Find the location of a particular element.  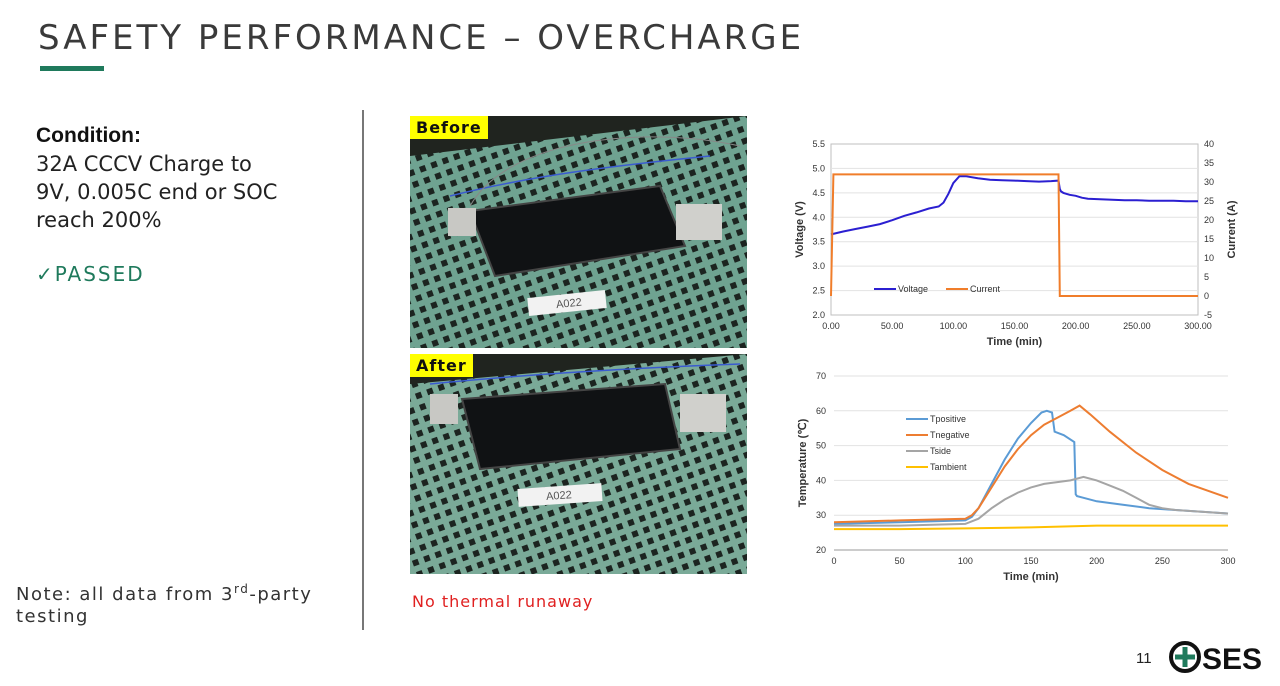

chart2-y-label: Temperature (℃) is located at coordinates (803, 462).